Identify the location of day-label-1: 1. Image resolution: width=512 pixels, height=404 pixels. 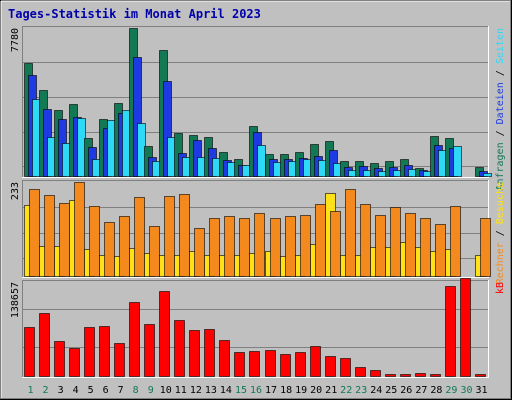
(30, 390).